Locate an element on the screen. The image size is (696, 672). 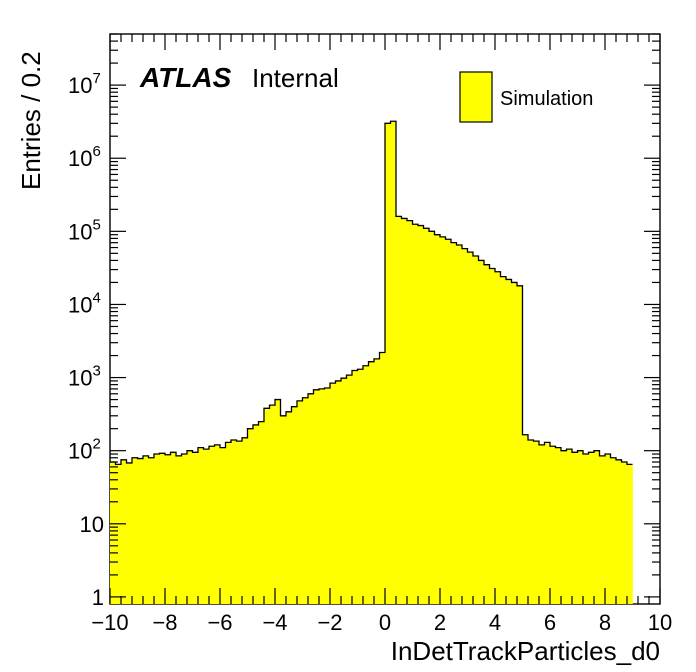
y-tick-label: 10⁷ is located at coordinates (84, 84).